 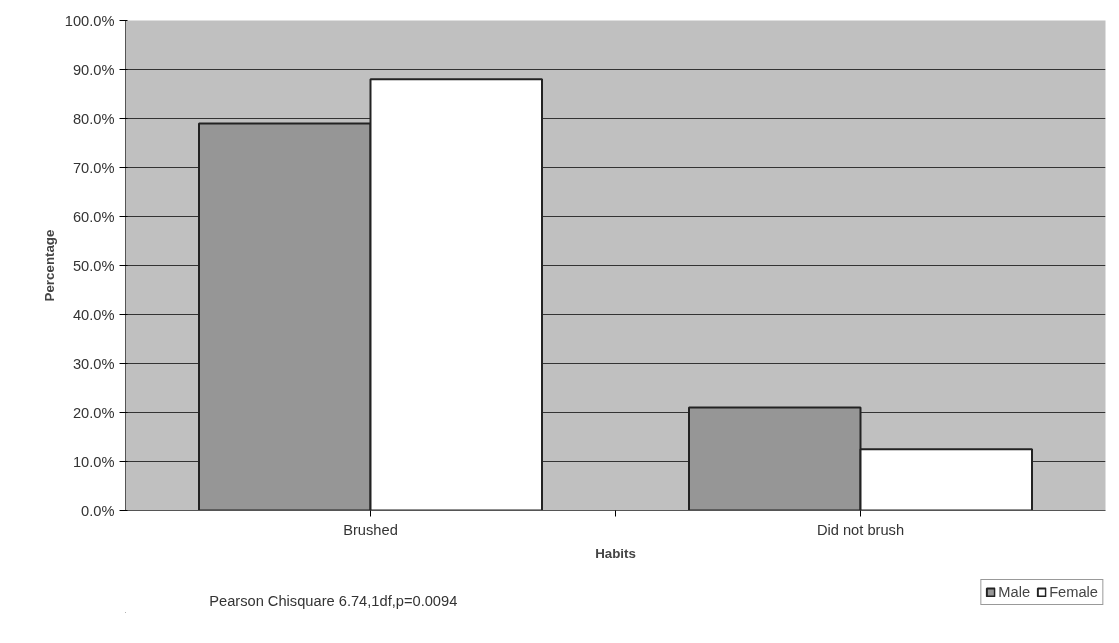 What do you see at coordinates (93, 314) in the screenshot?
I see `y-tick-label: 40.0%` at bounding box center [93, 314].